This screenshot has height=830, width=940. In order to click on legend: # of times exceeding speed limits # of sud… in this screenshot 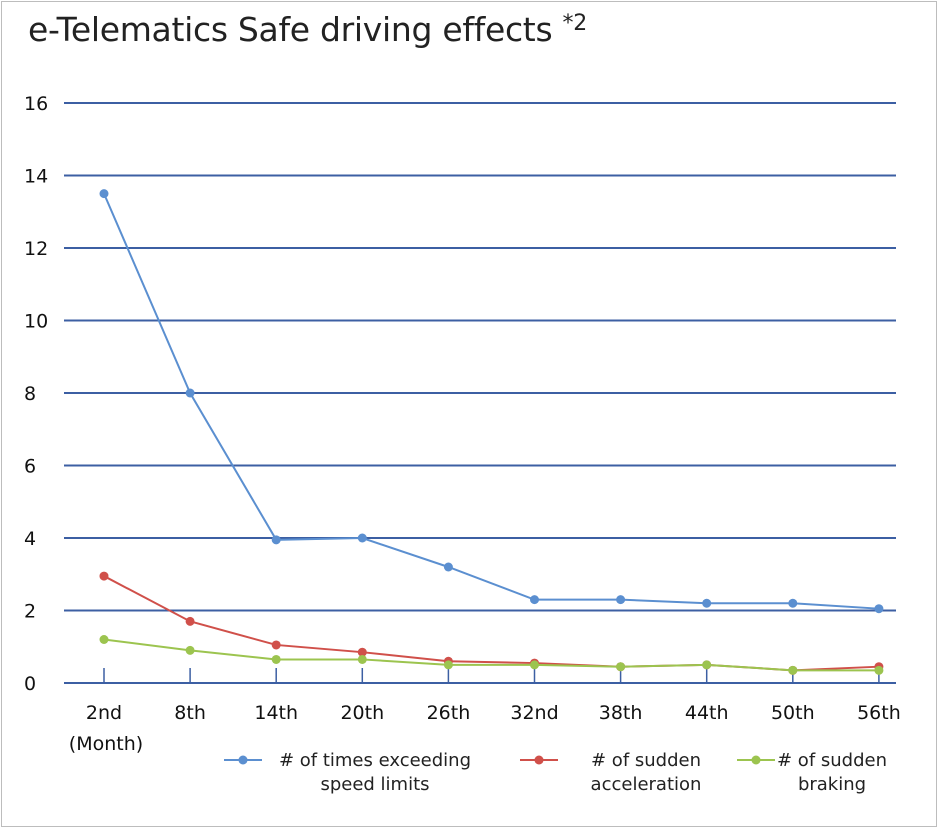, I will do `click(555, 772)`.